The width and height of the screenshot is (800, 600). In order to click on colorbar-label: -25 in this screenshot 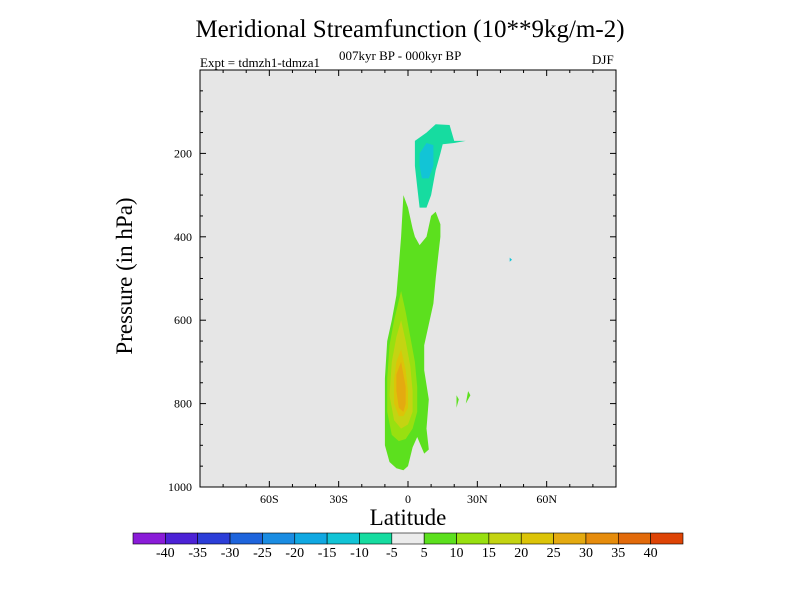, I will do `click(262, 553)`.